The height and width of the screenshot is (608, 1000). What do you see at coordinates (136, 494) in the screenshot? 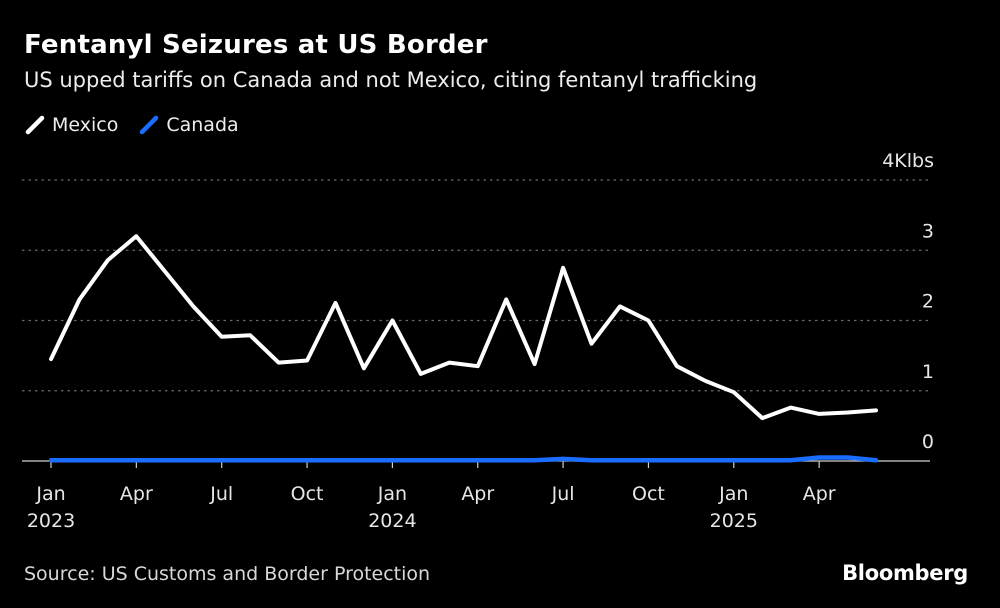
I see `x-tick-label-2023-04: Apr` at bounding box center [136, 494].